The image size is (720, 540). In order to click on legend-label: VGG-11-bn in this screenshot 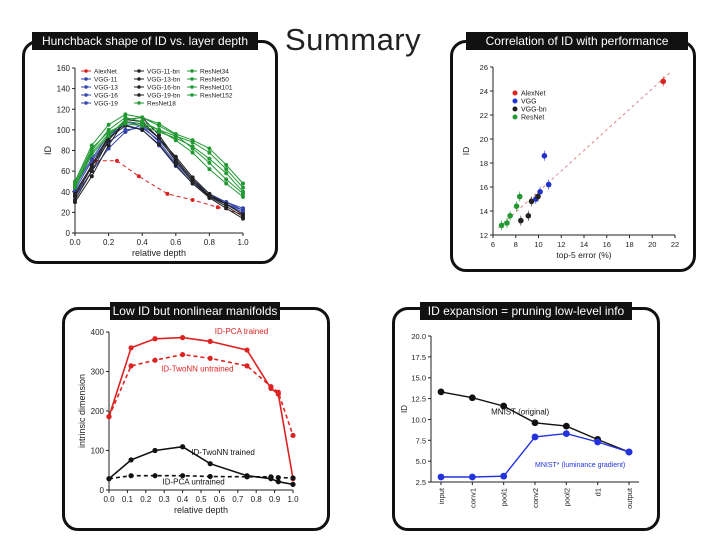, I will do `click(163, 72)`.